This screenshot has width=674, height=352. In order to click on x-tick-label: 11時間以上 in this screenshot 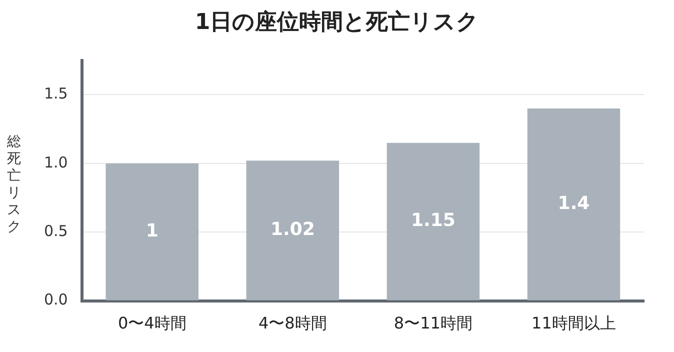, I will do `click(574, 323)`.